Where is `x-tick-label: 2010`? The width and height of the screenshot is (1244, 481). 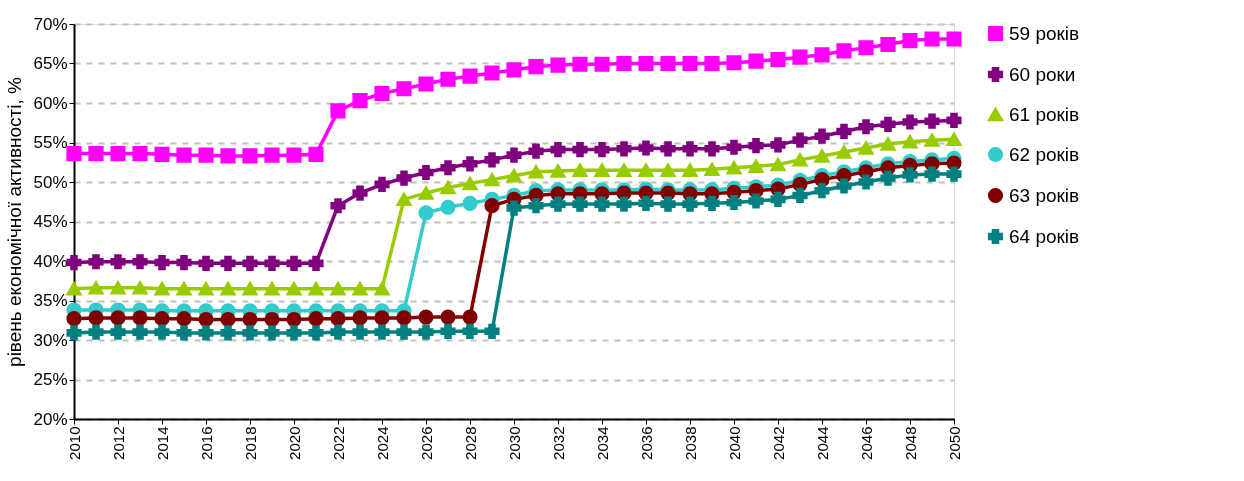
x-tick-label: 2010 is located at coordinates (74, 443).